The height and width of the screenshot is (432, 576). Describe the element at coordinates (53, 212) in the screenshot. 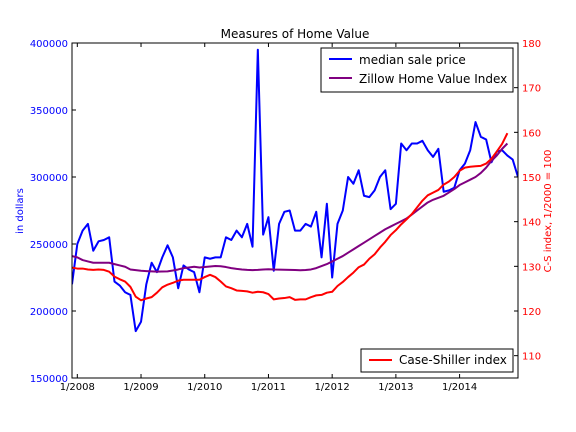

I see `y-axis-left: 150000 200000 250000 300000 350000 400000` at that location.